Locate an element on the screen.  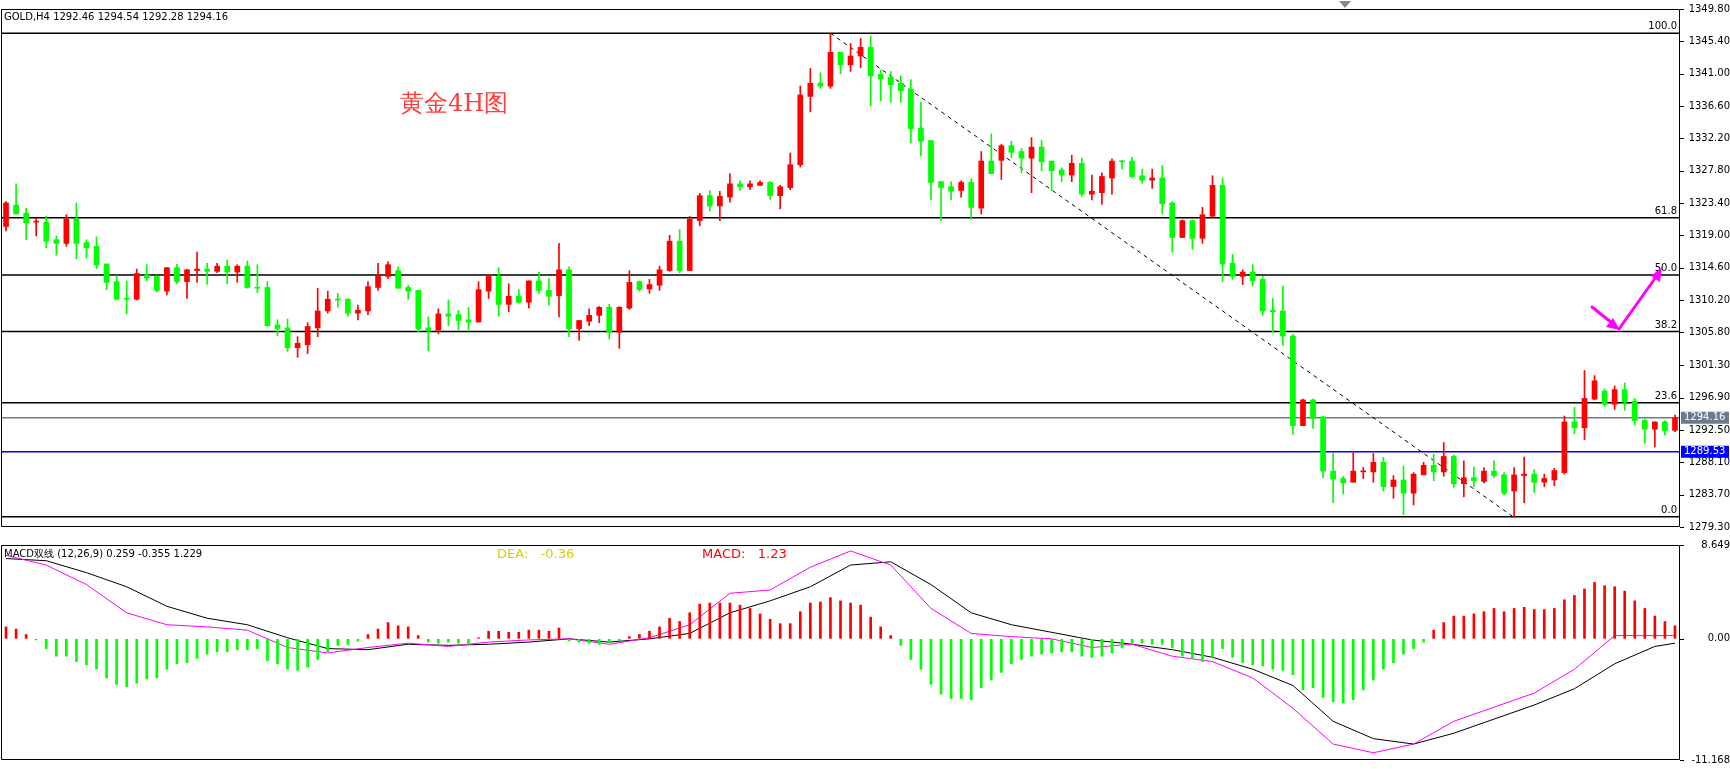
annotation: DEA: -0.36 is located at coordinates (536, 554).